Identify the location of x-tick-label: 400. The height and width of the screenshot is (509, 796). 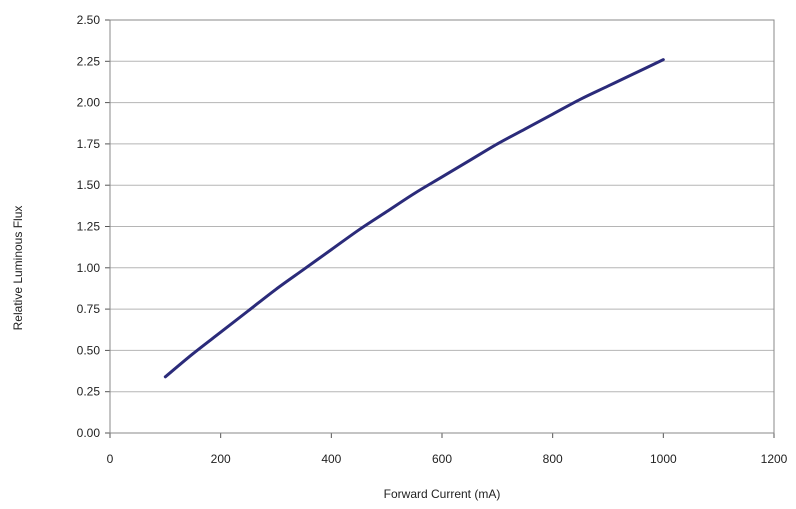
(331, 459).